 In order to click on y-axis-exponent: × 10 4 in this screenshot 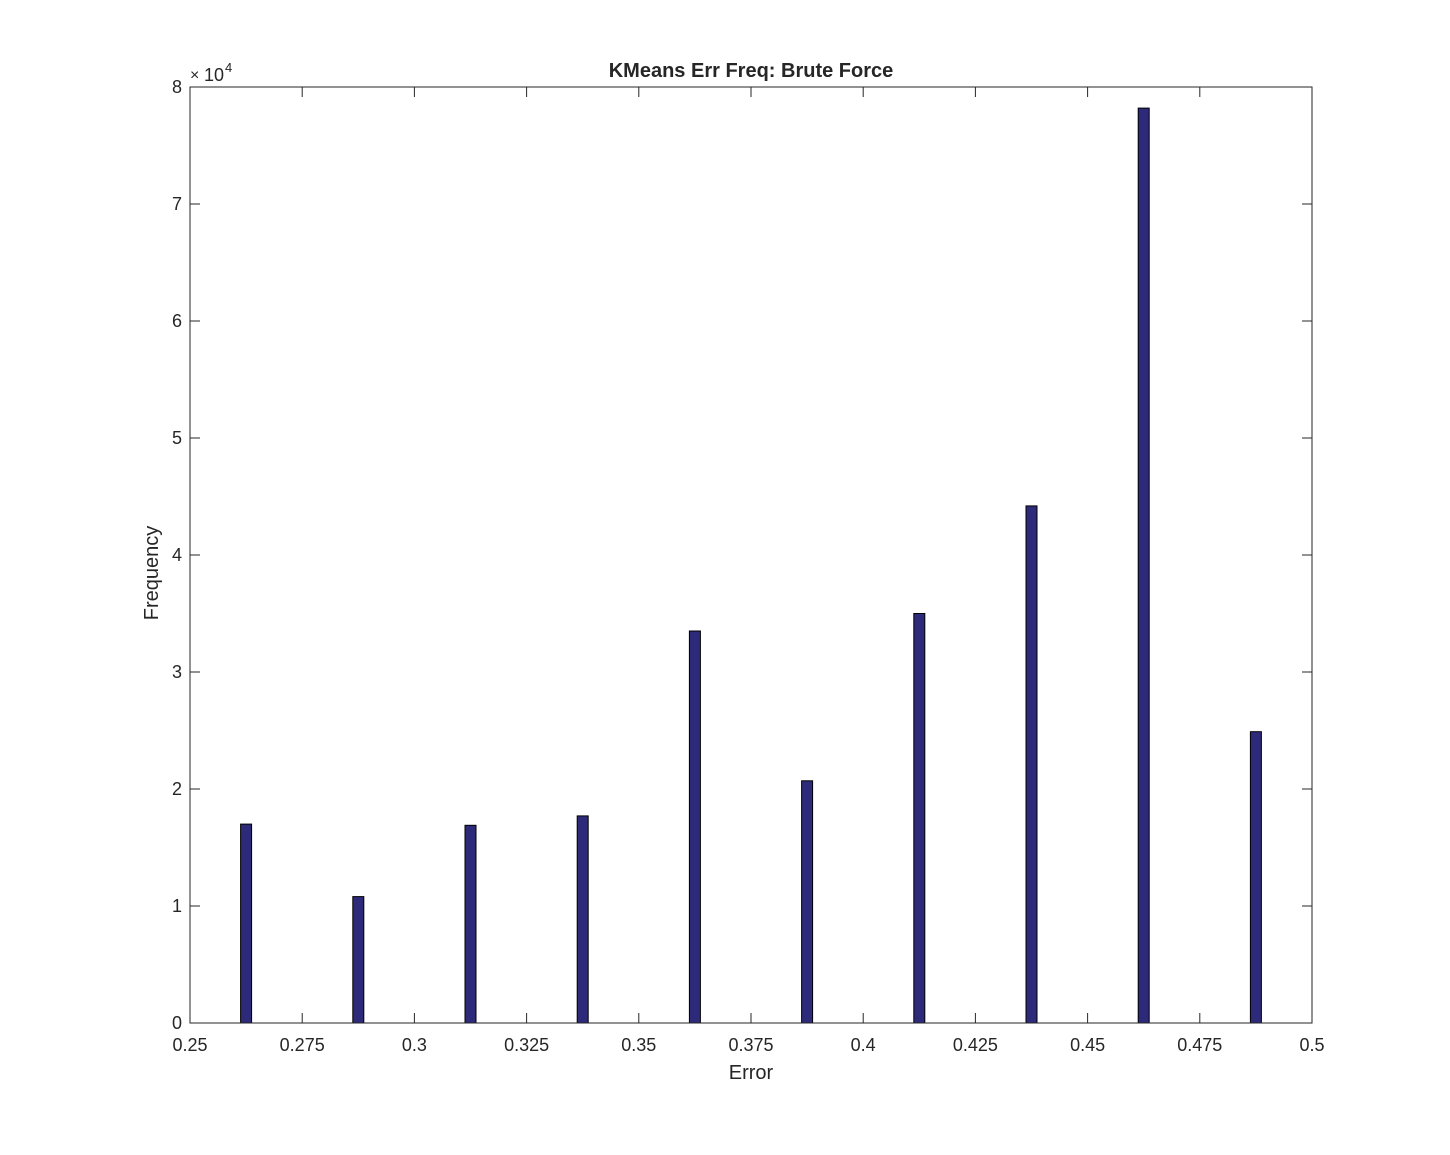, I will do `click(211, 72)`.